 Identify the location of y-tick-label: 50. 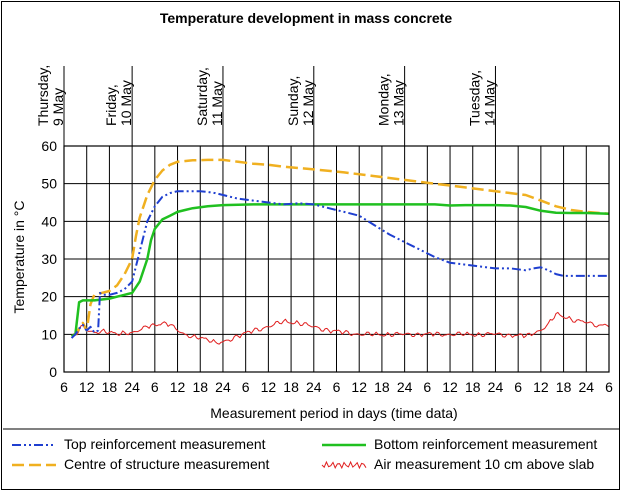
(49, 184).